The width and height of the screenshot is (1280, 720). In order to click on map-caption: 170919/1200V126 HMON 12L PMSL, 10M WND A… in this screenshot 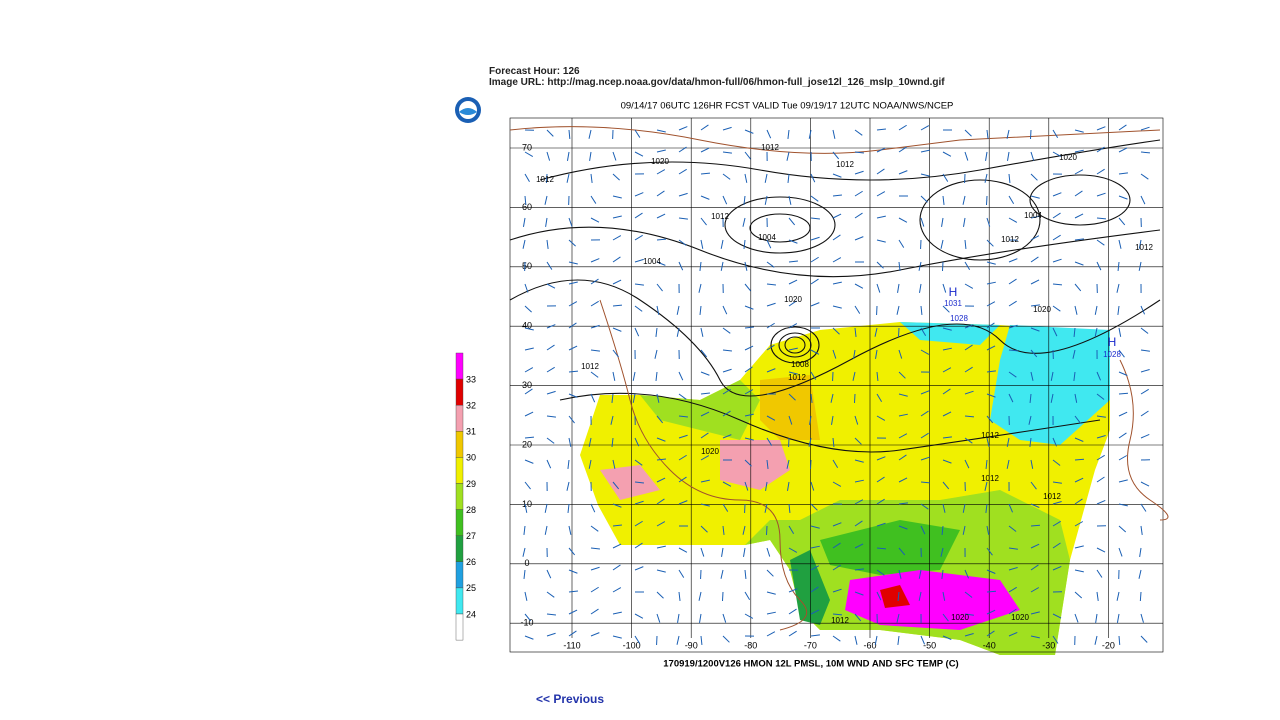, I will do `click(810, 664)`.